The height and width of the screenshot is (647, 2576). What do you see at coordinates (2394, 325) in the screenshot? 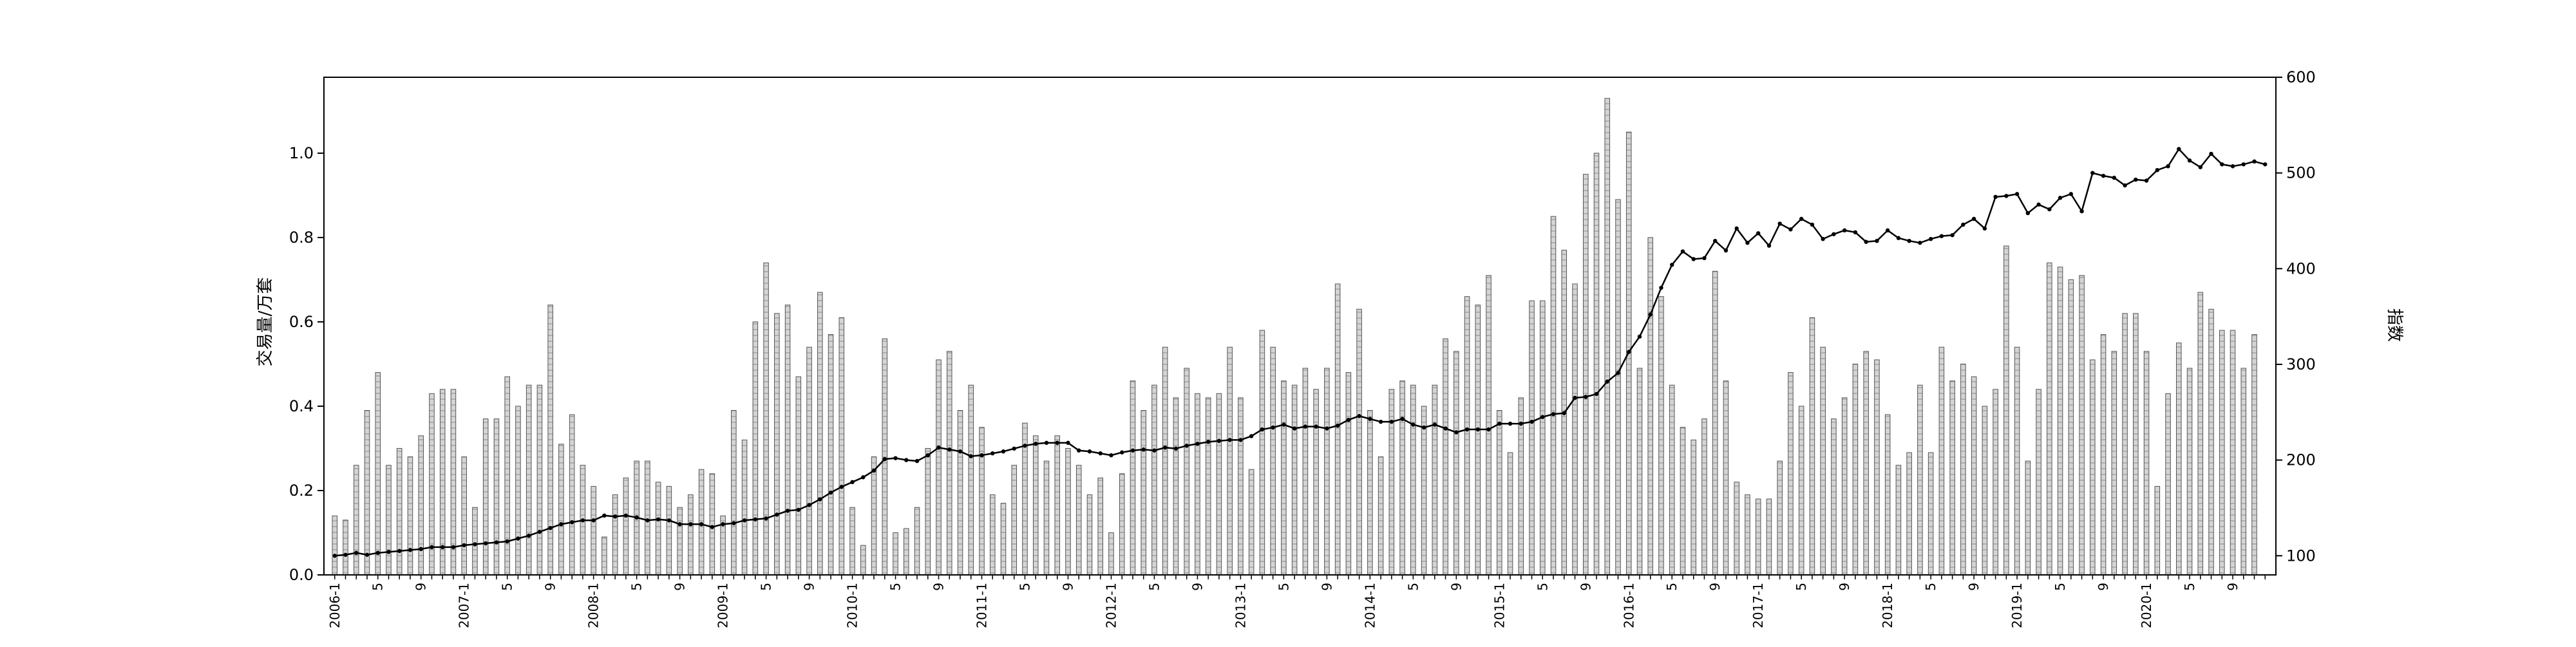
I see `right-axis-label: 指数` at bounding box center [2394, 325].